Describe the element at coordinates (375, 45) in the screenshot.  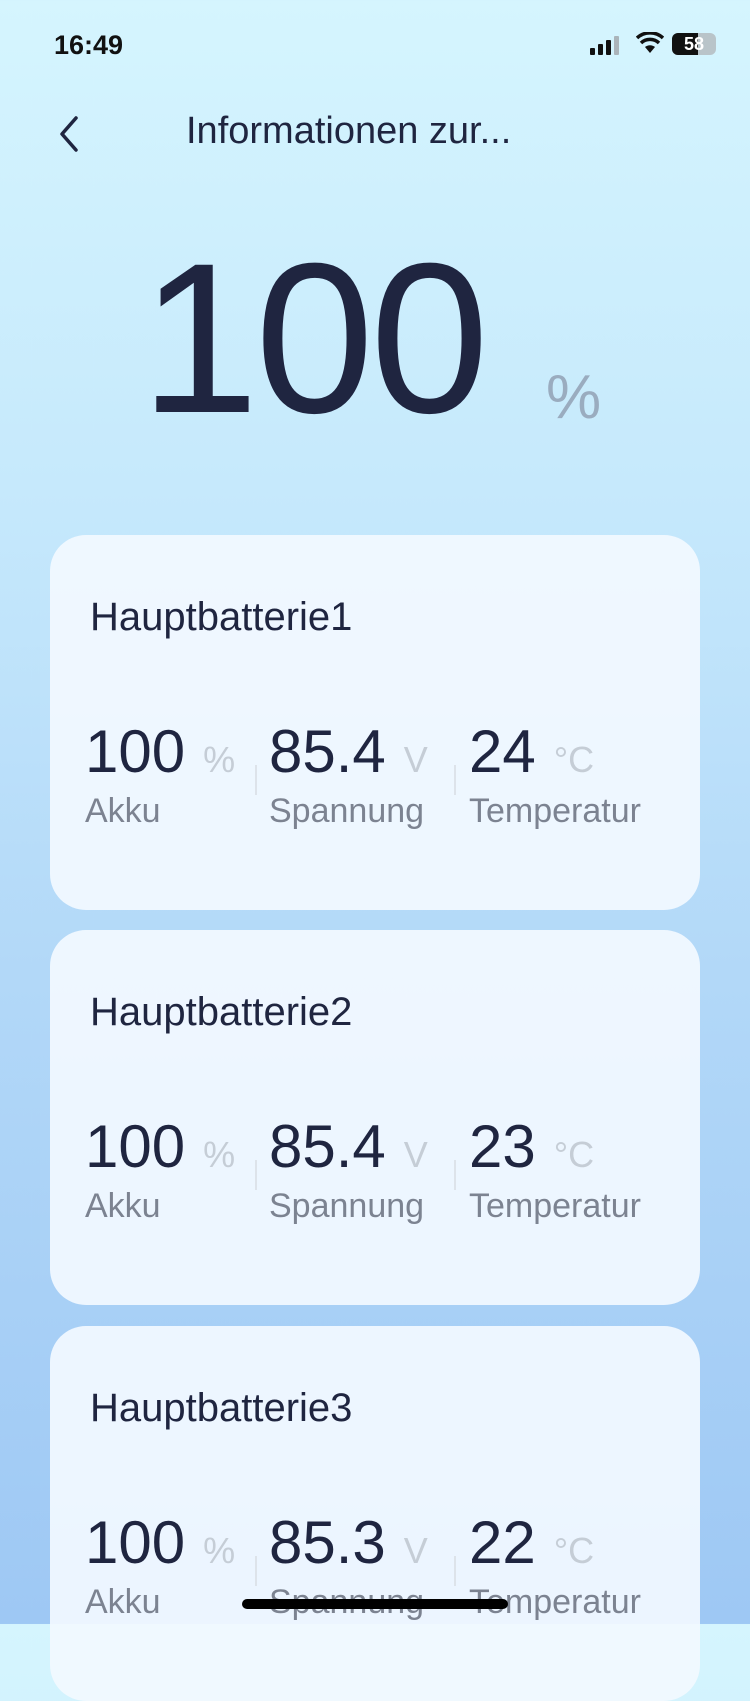
I see `status-bar: 16:49 58` at that location.